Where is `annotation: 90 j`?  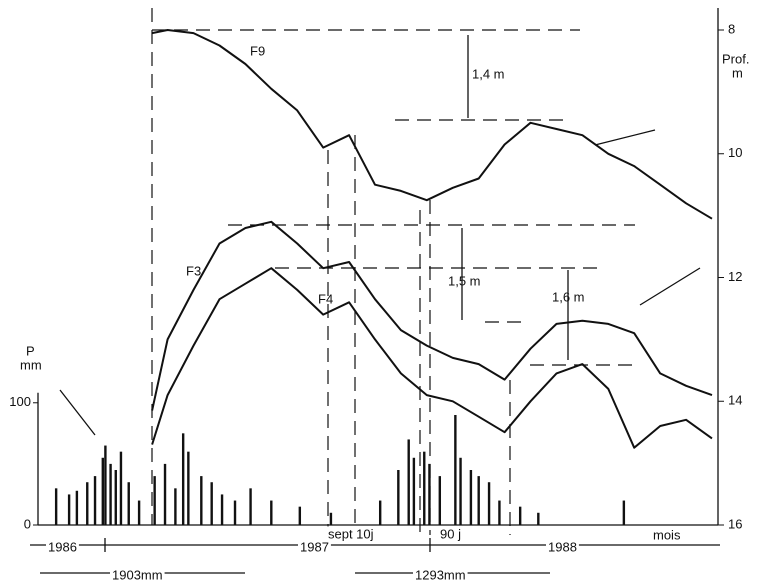 annotation: 90 j is located at coordinates (450, 533).